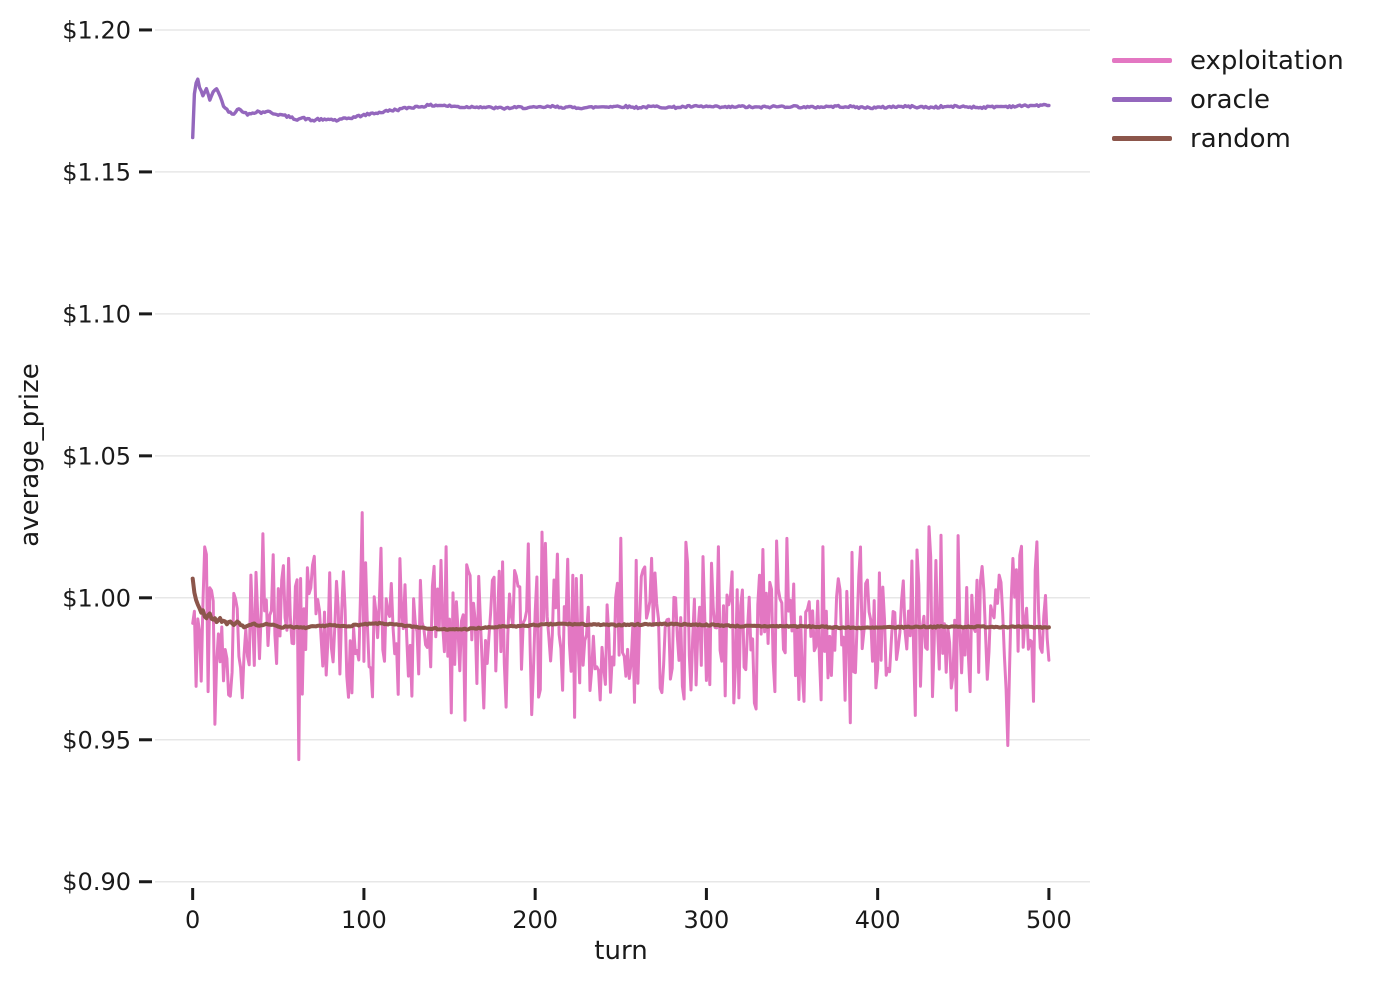  What do you see at coordinates (30, 455) in the screenshot?
I see `y-axis-label: average_prize` at bounding box center [30, 455].